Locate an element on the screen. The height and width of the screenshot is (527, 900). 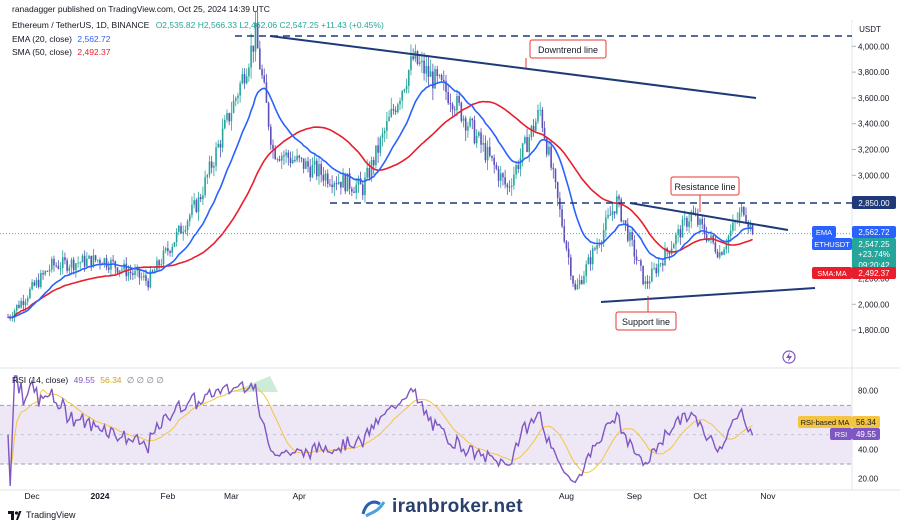
svg-text: SMA:MA is located at coordinates (832, 273).